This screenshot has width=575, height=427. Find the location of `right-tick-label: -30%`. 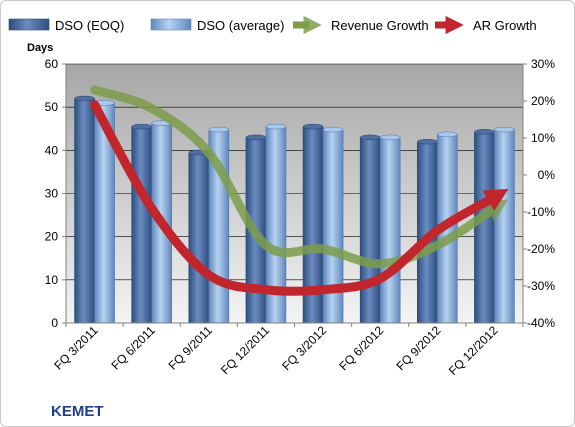

right-tick-label: -30% is located at coordinates (541, 286).